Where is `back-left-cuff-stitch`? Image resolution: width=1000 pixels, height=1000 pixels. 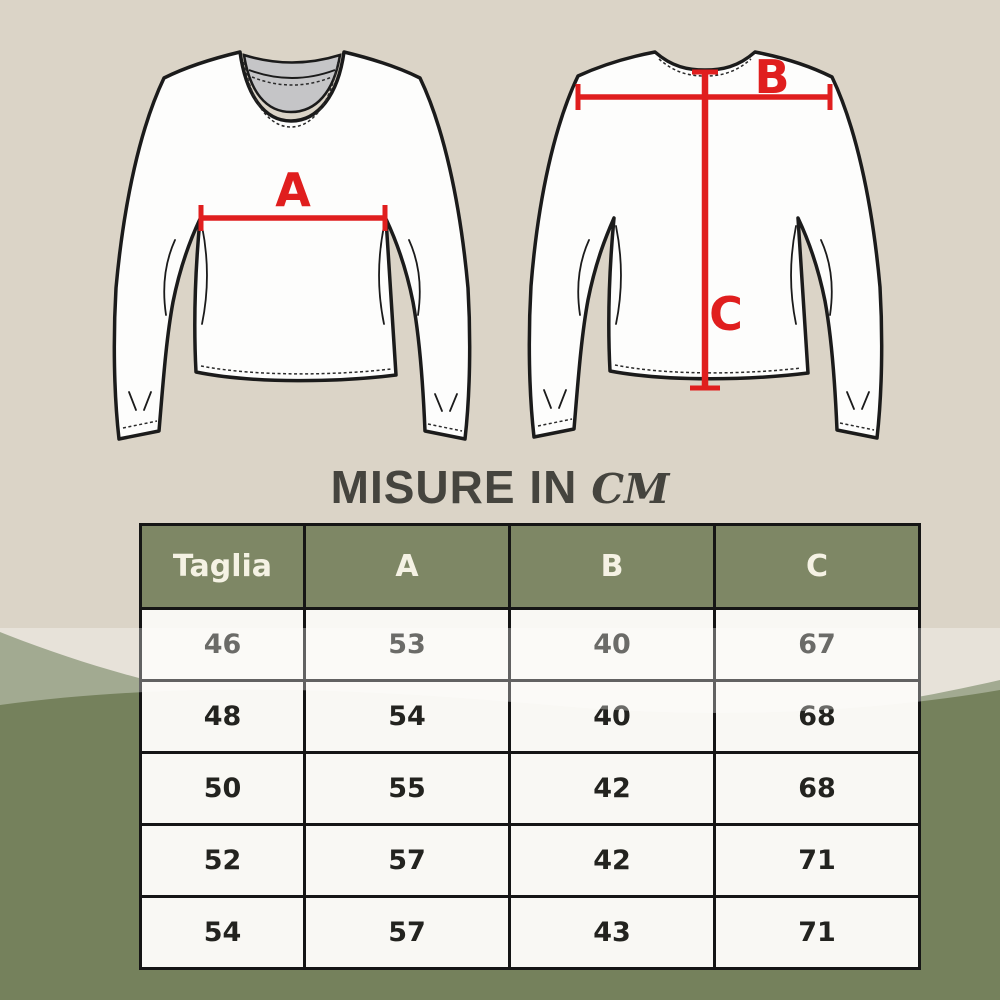 back-left-cuff-stitch is located at coordinates (555, 422).